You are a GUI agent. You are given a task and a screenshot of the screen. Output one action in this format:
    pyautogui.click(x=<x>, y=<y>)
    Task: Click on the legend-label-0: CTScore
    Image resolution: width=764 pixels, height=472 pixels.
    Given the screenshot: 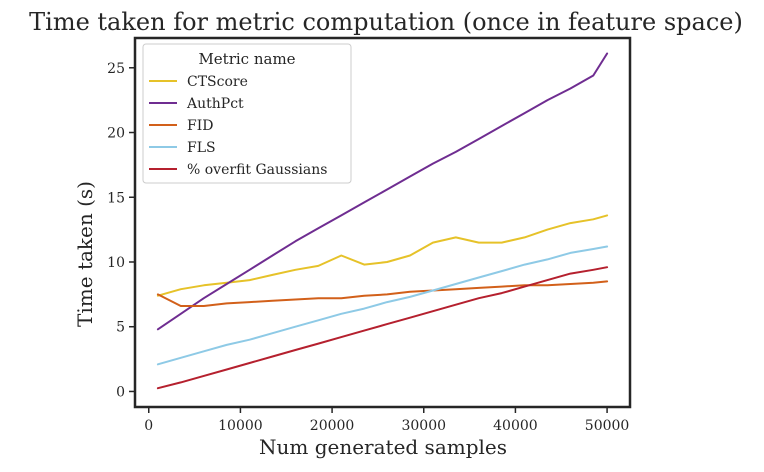 What is the action you would take?
    pyautogui.click(x=217, y=82)
    